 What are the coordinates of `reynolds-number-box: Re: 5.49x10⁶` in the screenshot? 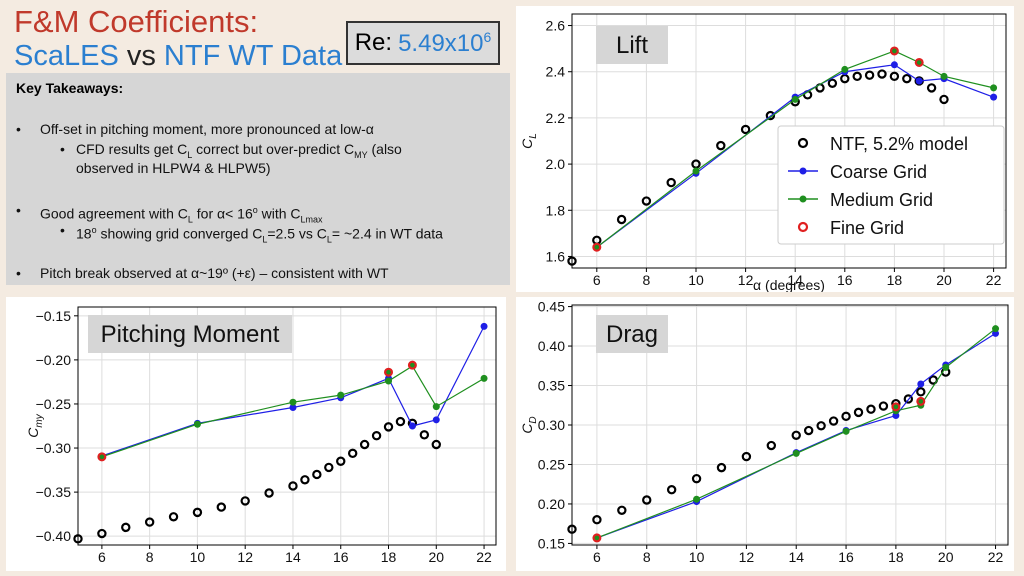 It's located at (423, 43).